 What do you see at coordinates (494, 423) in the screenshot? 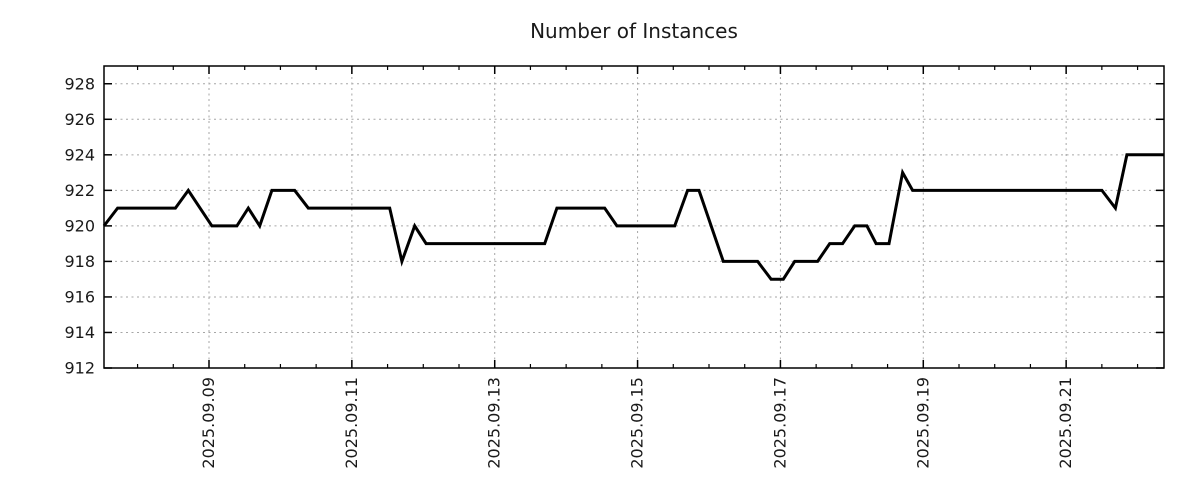
I see `x-tick-label: 2025.09.13` at bounding box center [494, 423].